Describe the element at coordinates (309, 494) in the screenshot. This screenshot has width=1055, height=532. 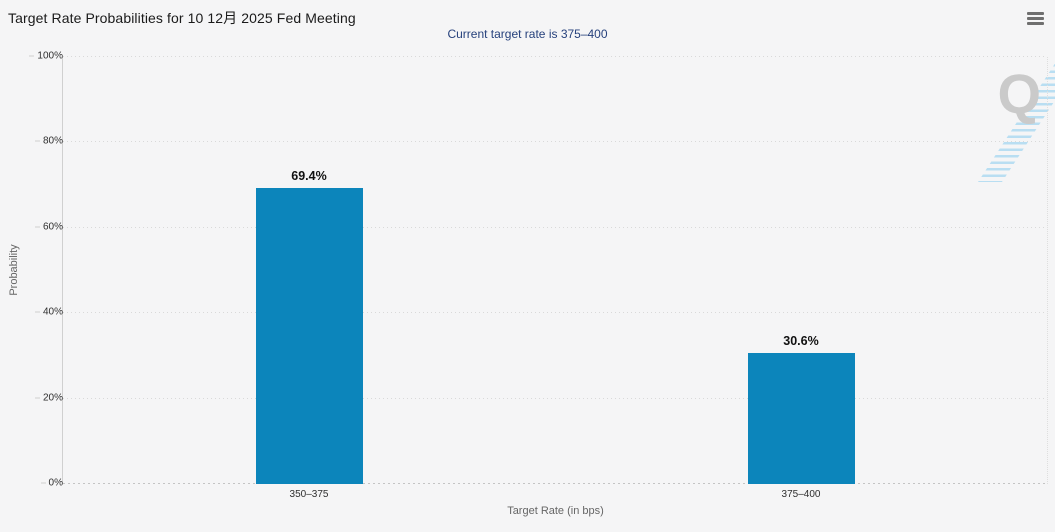
I see `x-tick-label: 350–375` at that location.